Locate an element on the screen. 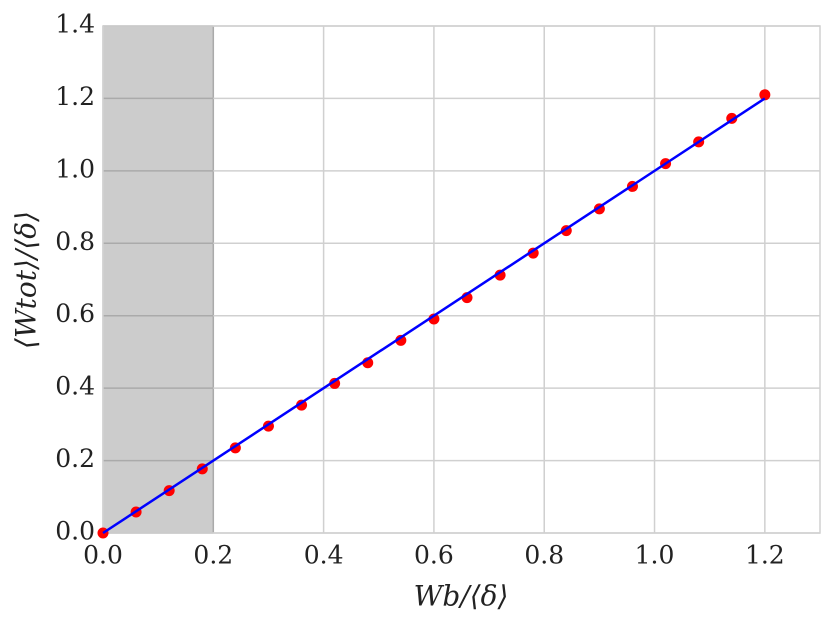 The width and height of the screenshot is (831, 628). y-tick-label: 1.4 is located at coordinates (75, 24).